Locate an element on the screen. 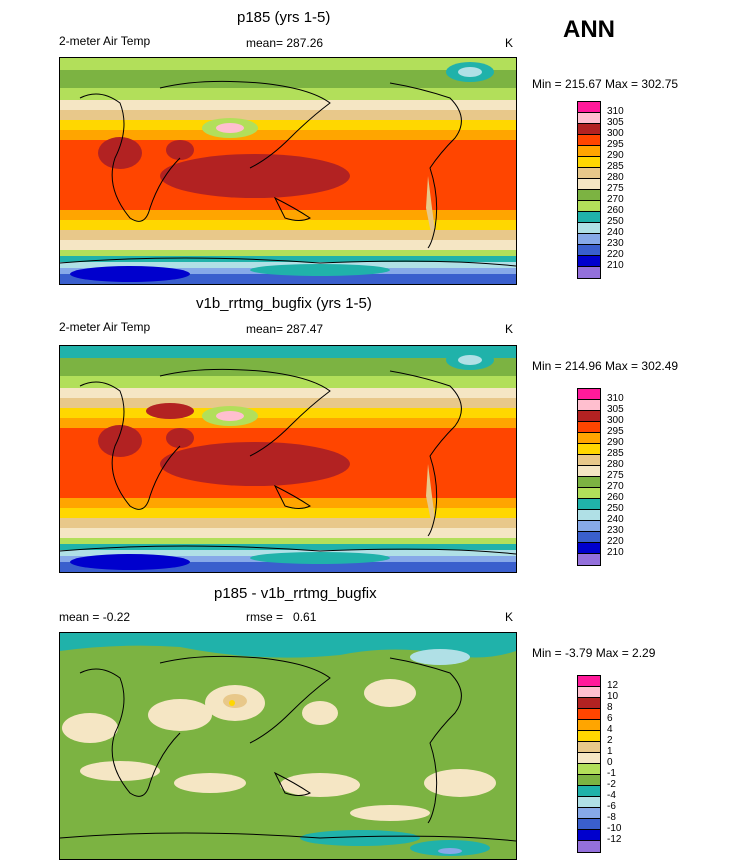 The height and width of the screenshot is (865, 732). colorbar-tick-label: 300 is located at coordinates (615, 133).